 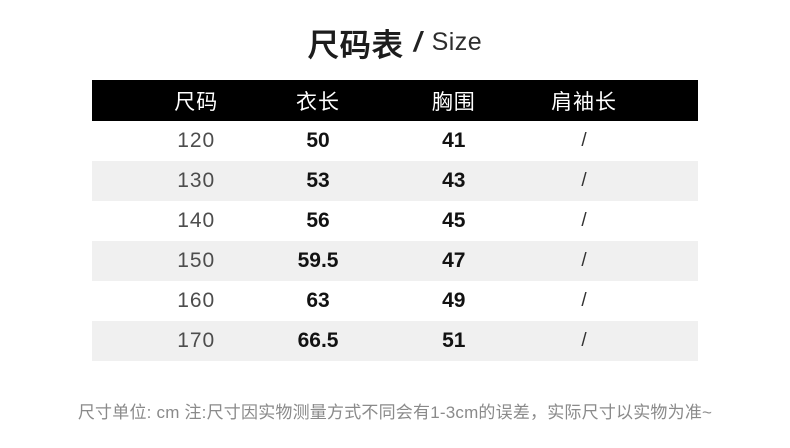 What do you see at coordinates (454, 340) in the screenshot?
I see `cell-chest: 51` at bounding box center [454, 340].